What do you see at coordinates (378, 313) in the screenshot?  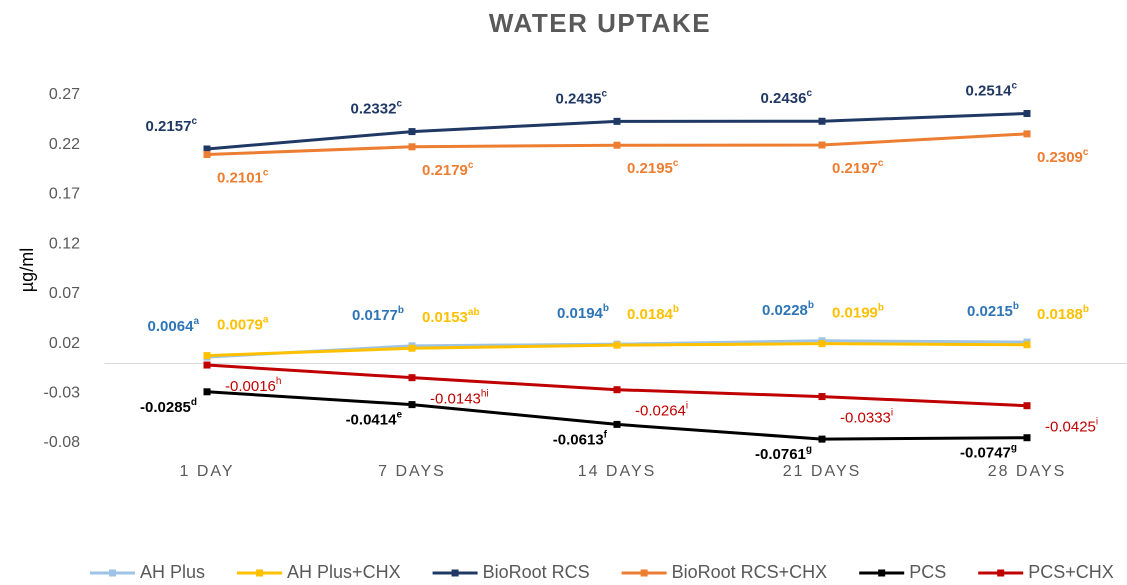 I see `data-label: 0.0177b` at bounding box center [378, 313].